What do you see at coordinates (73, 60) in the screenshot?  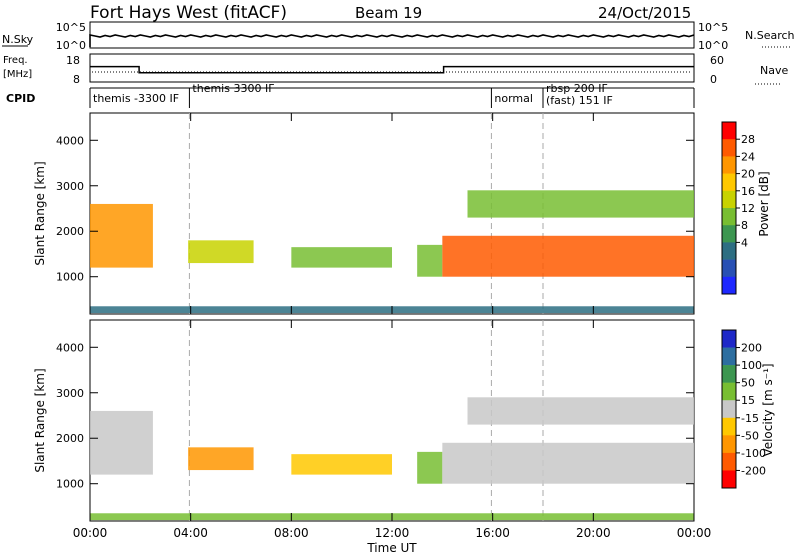 I see `freq-tick-top: 18` at bounding box center [73, 60].